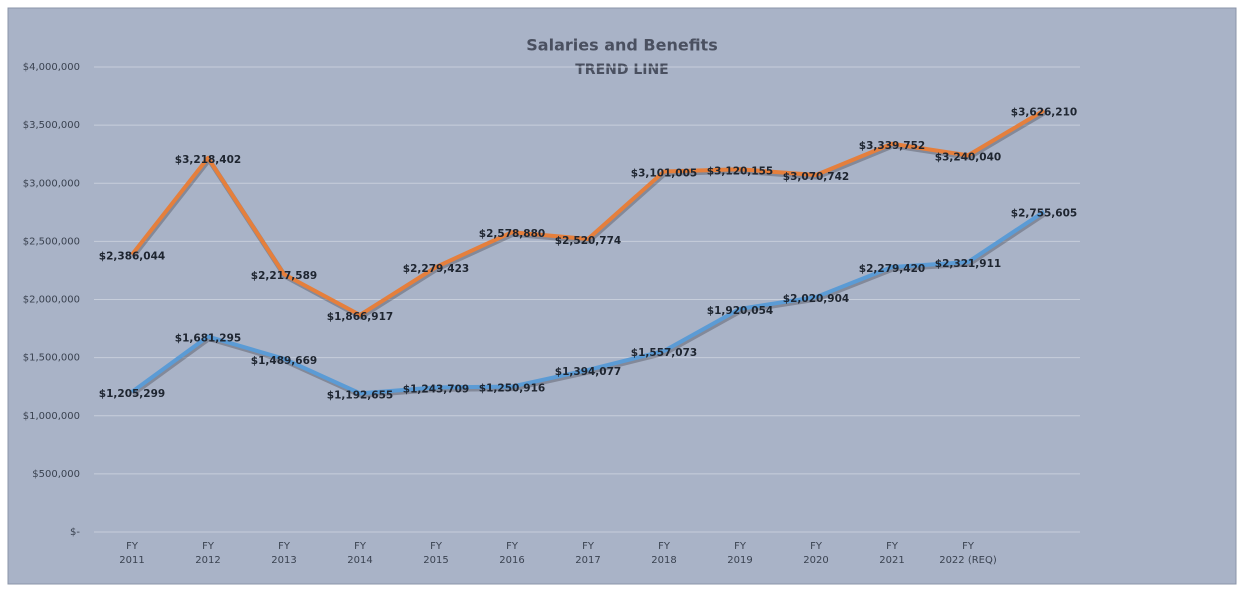  I want to click on data-label: $2,279,423, so click(436, 269).